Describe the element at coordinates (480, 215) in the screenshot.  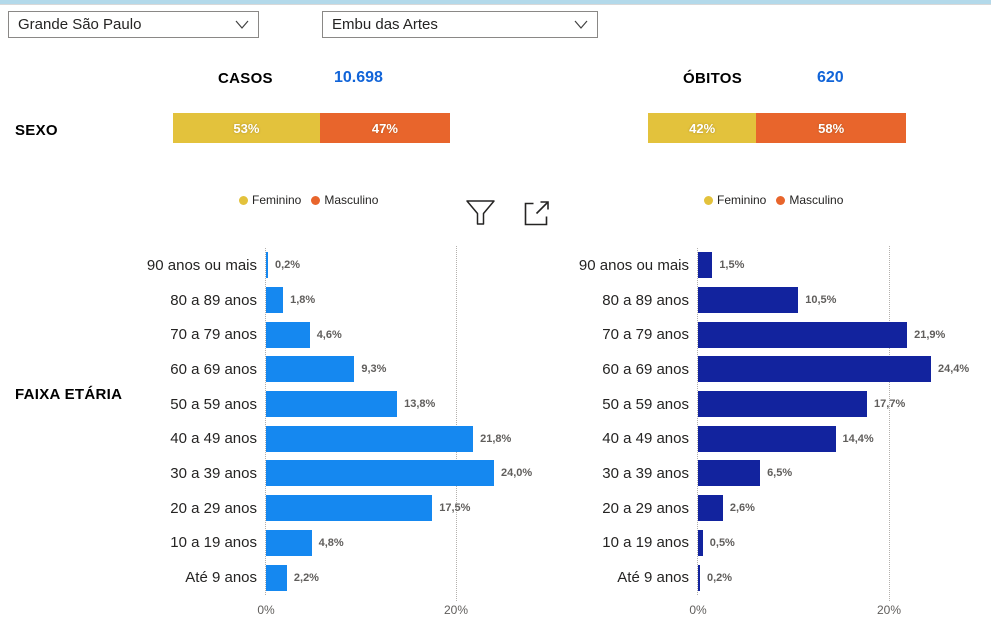
I see `filter-funnel-icon` at that location.